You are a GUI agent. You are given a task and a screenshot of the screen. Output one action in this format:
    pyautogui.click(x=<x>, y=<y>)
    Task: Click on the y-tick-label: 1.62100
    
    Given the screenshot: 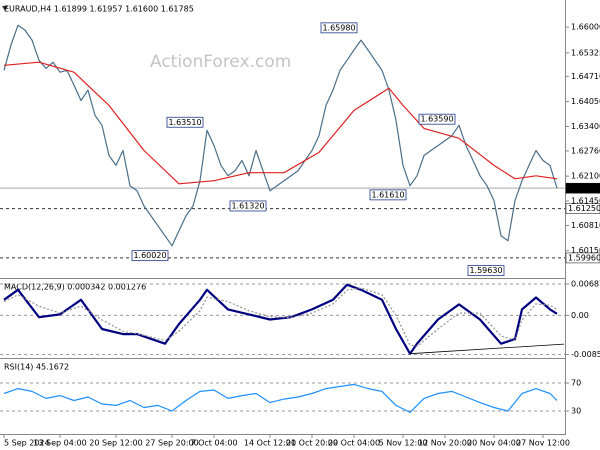 What is the action you would take?
    pyautogui.click(x=585, y=176)
    